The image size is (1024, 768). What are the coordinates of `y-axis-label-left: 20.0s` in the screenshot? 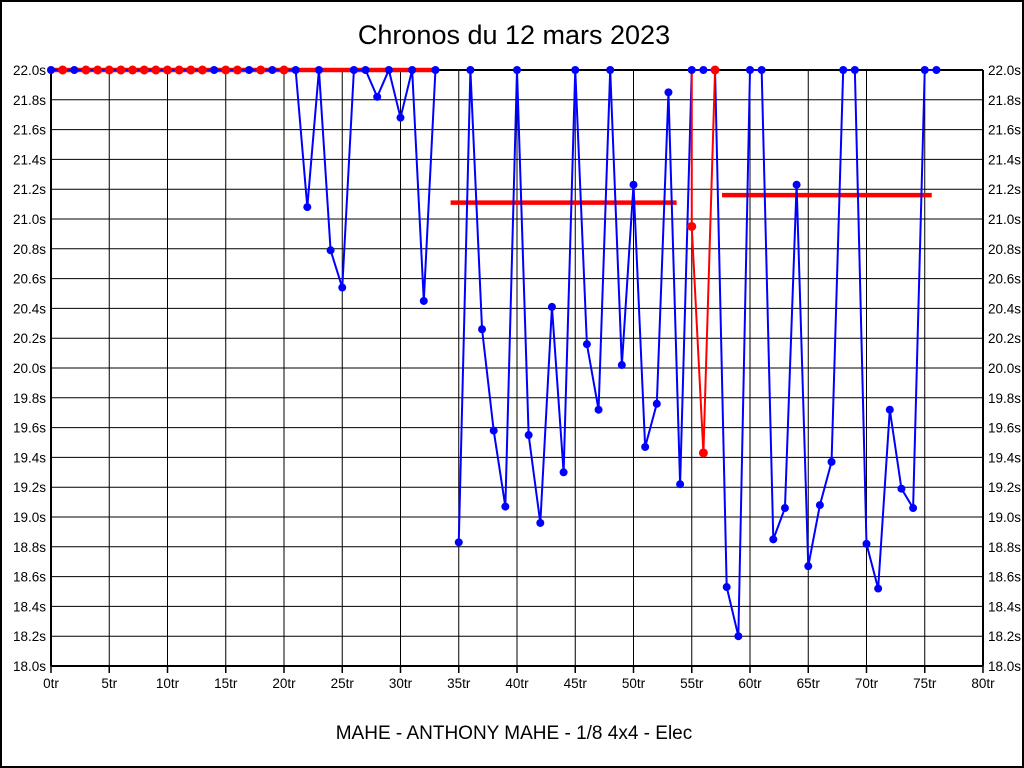 It's located at (29, 368).